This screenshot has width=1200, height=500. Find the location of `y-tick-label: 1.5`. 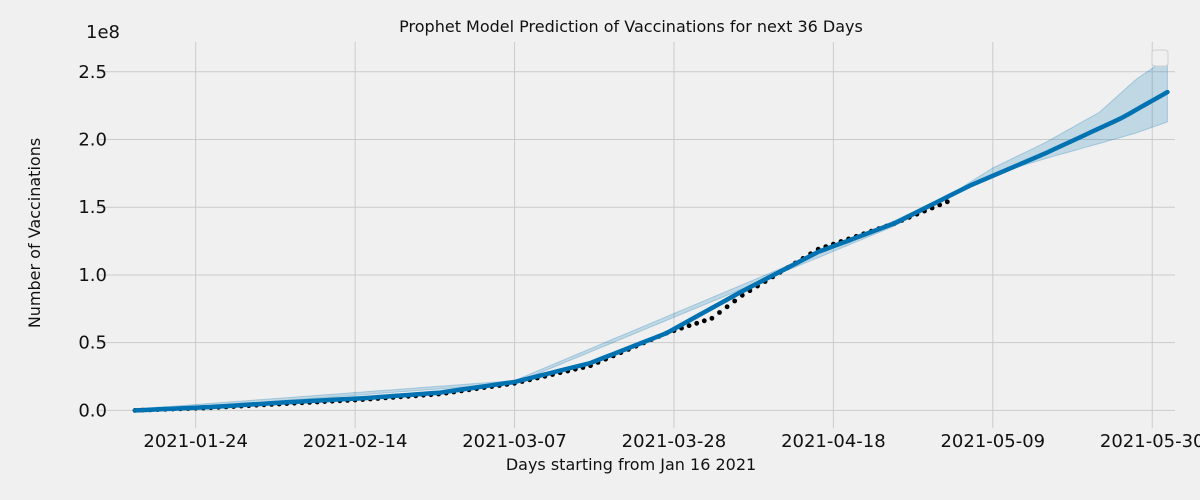

y-tick-label: 1.5 is located at coordinates (92, 207).